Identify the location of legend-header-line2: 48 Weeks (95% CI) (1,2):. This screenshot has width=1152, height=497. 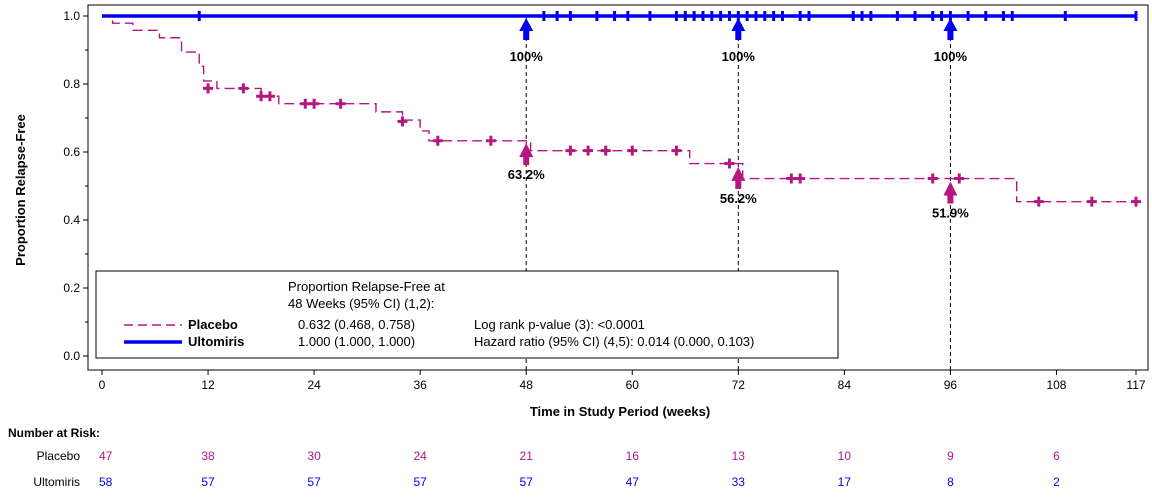
(361, 303).